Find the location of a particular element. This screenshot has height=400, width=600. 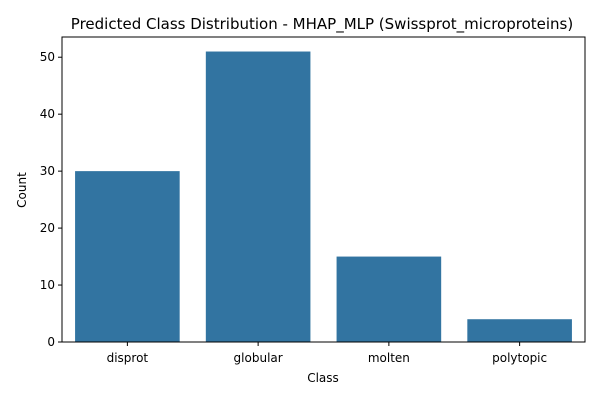

y-axis-label: Count is located at coordinates (22, 190).